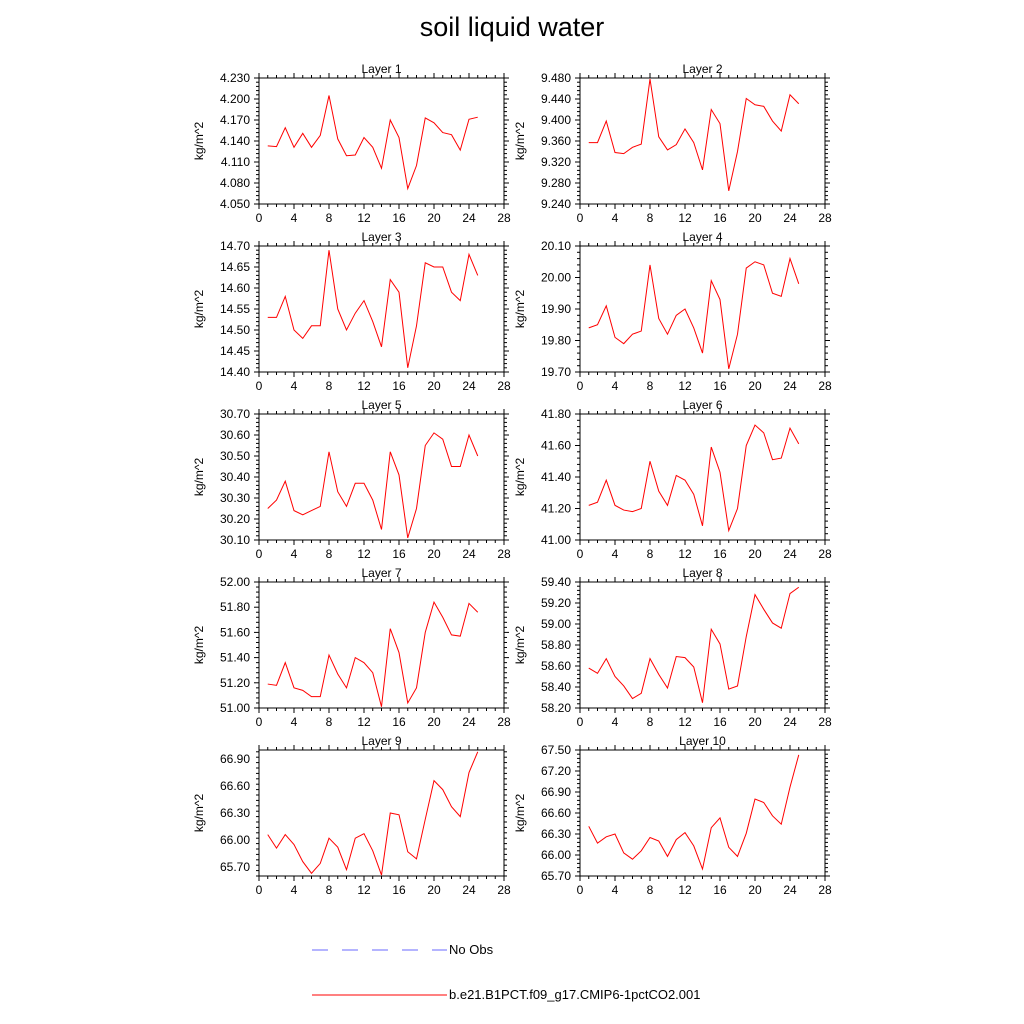 Image resolution: width=1024 pixels, height=1024 pixels. Describe the element at coordinates (556, 771) in the screenshot. I see `y-tick-label: 67.20` at that location.